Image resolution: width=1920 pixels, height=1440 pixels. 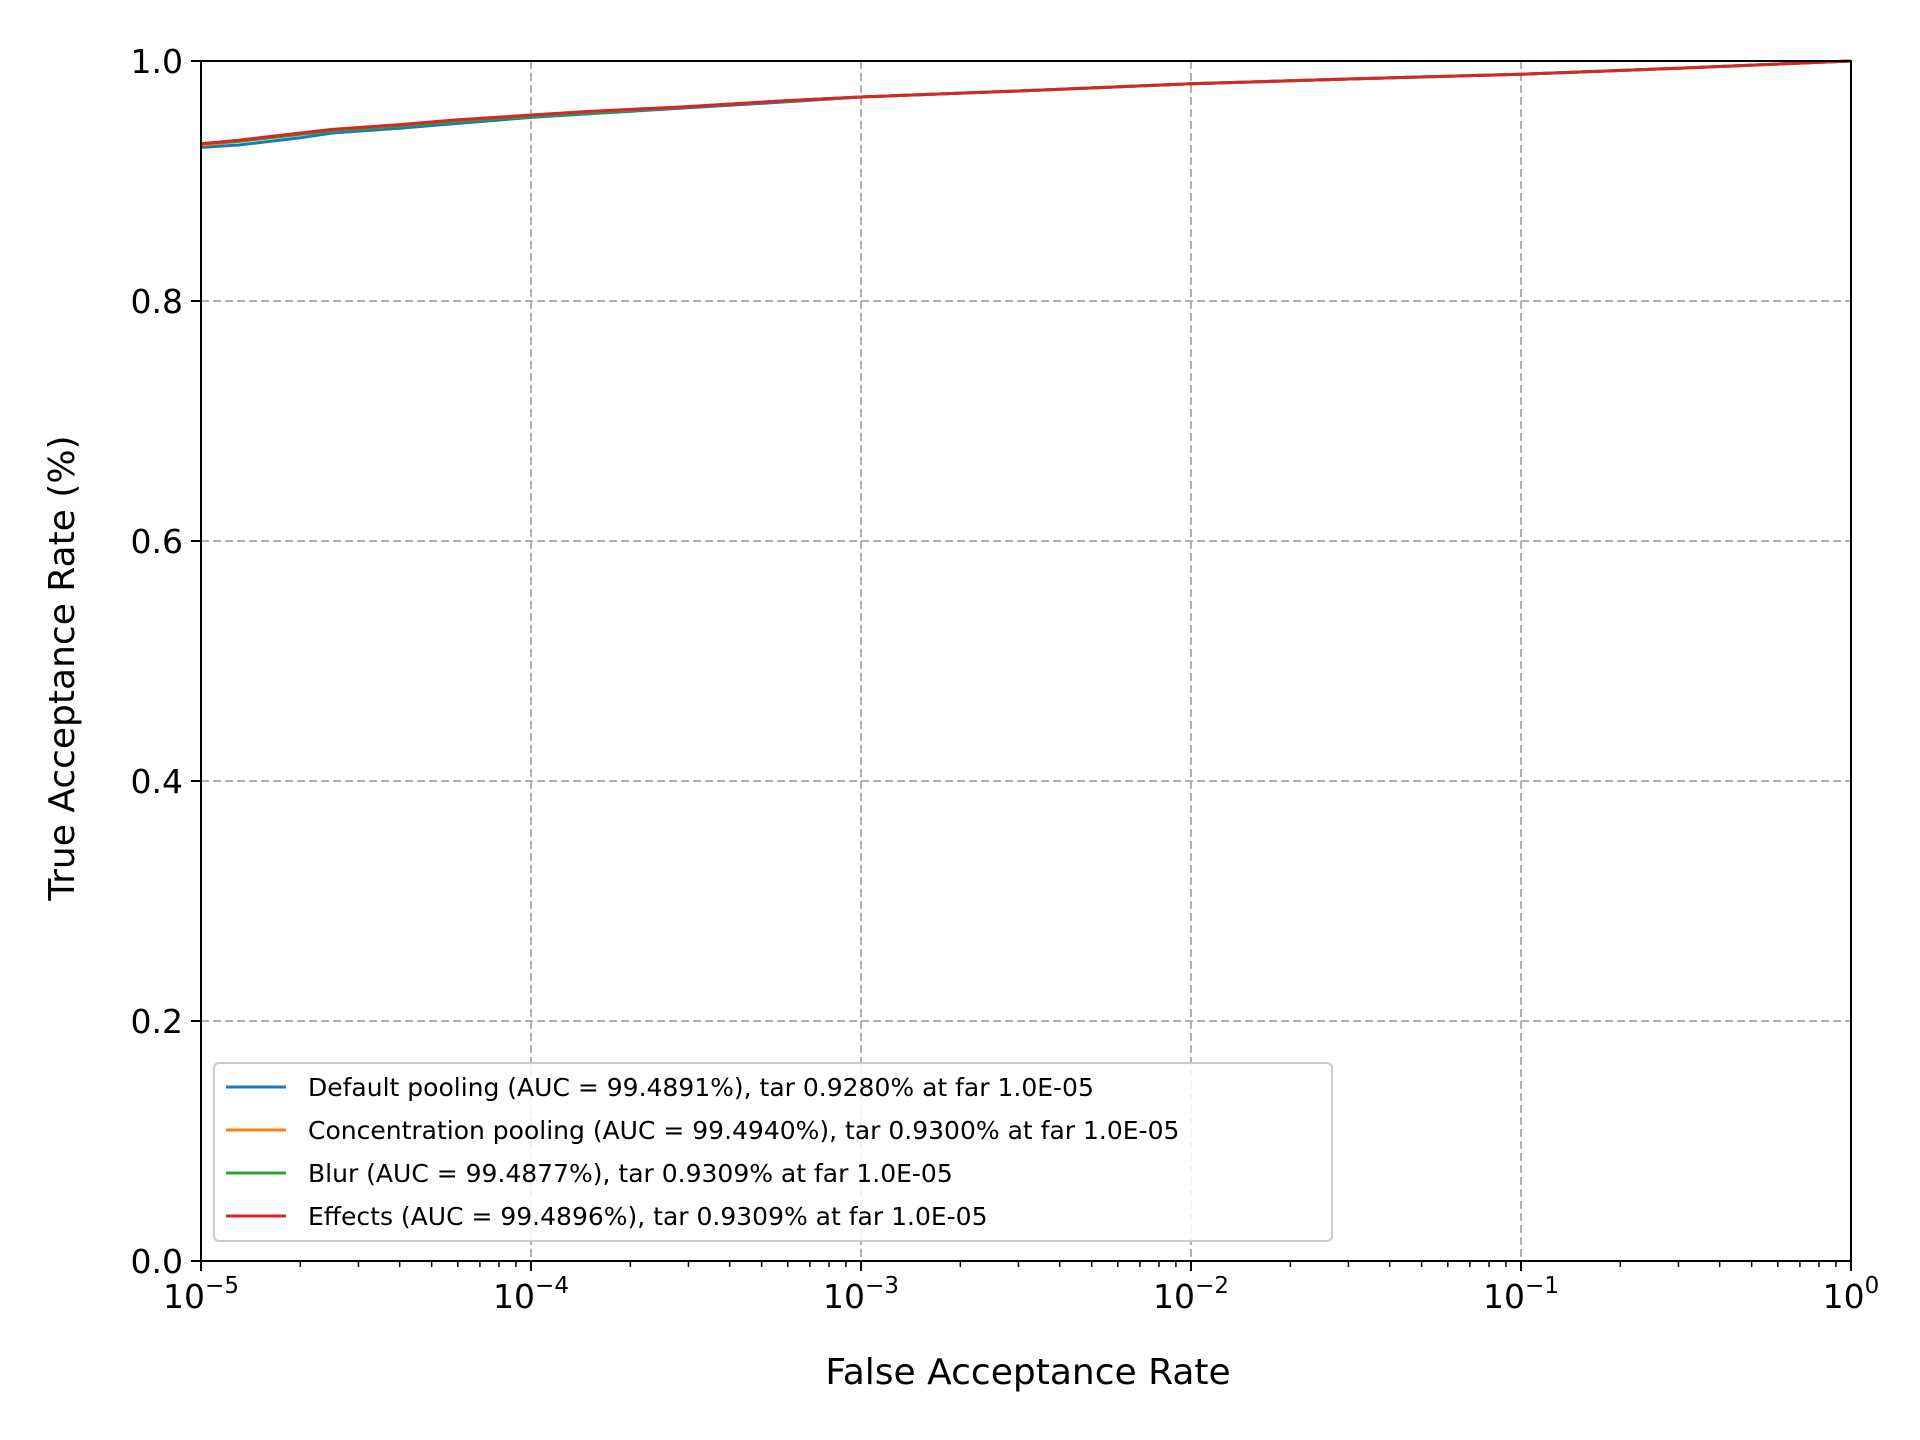 What do you see at coordinates (157, 301) in the screenshot?
I see `y-tick-label: 0.8` at bounding box center [157, 301].